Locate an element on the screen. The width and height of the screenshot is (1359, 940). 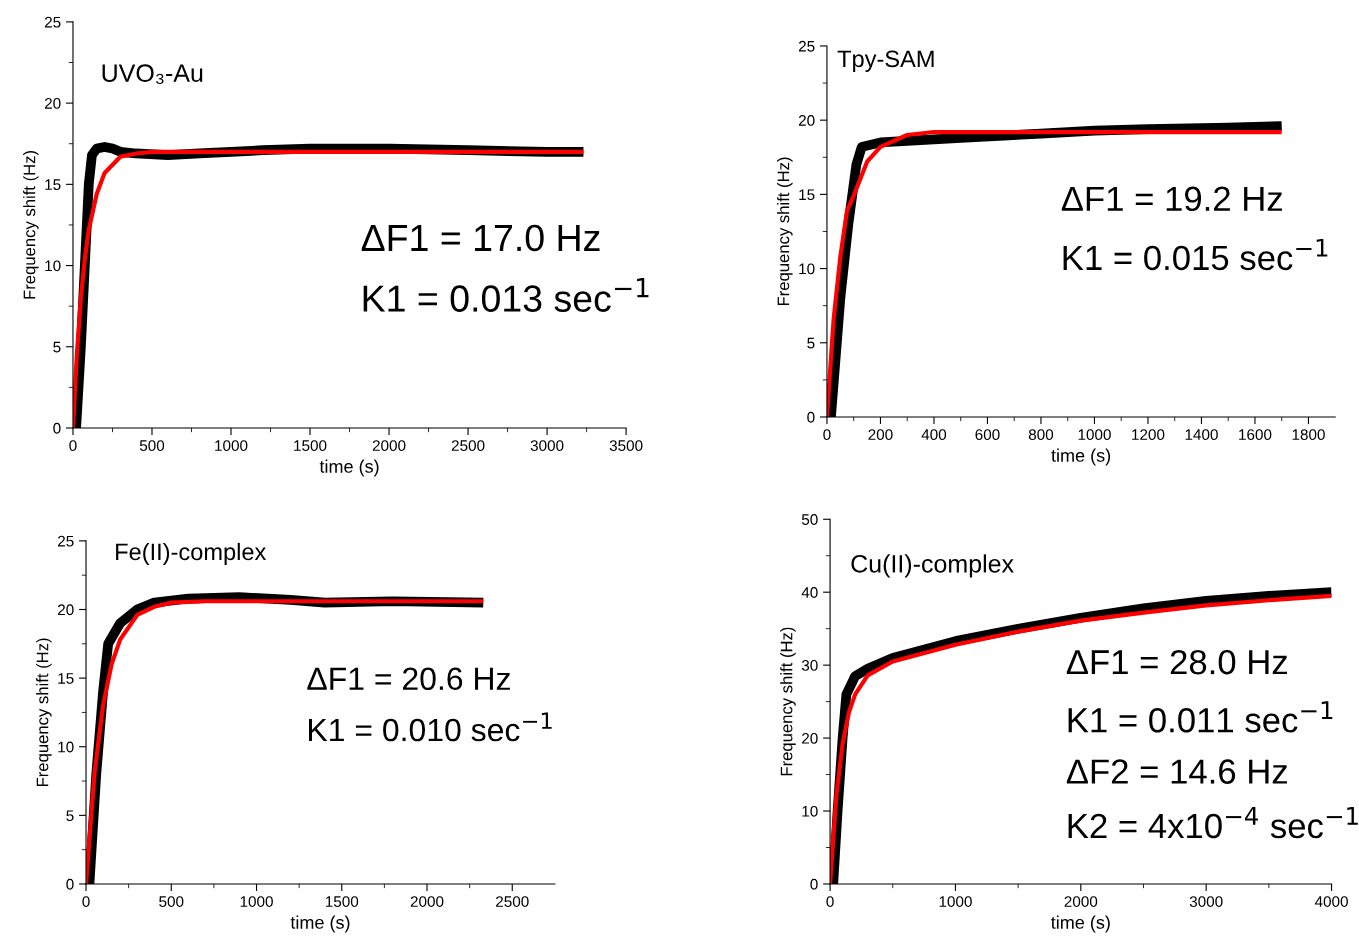
x-tick-label: 4000 is located at coordinates (1331, 901).